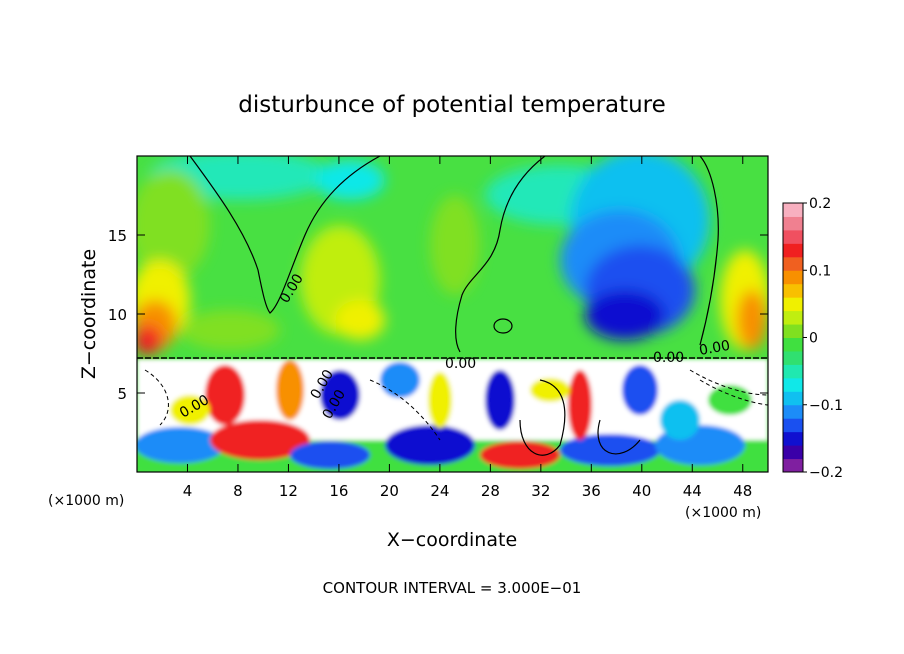 The height and width of the screenshot is (654, 904). What do you see at coordinates (86, 501) in the screenshot?
I see `x-unit-left: (×1000 m)` at bounding box center [86, 501].